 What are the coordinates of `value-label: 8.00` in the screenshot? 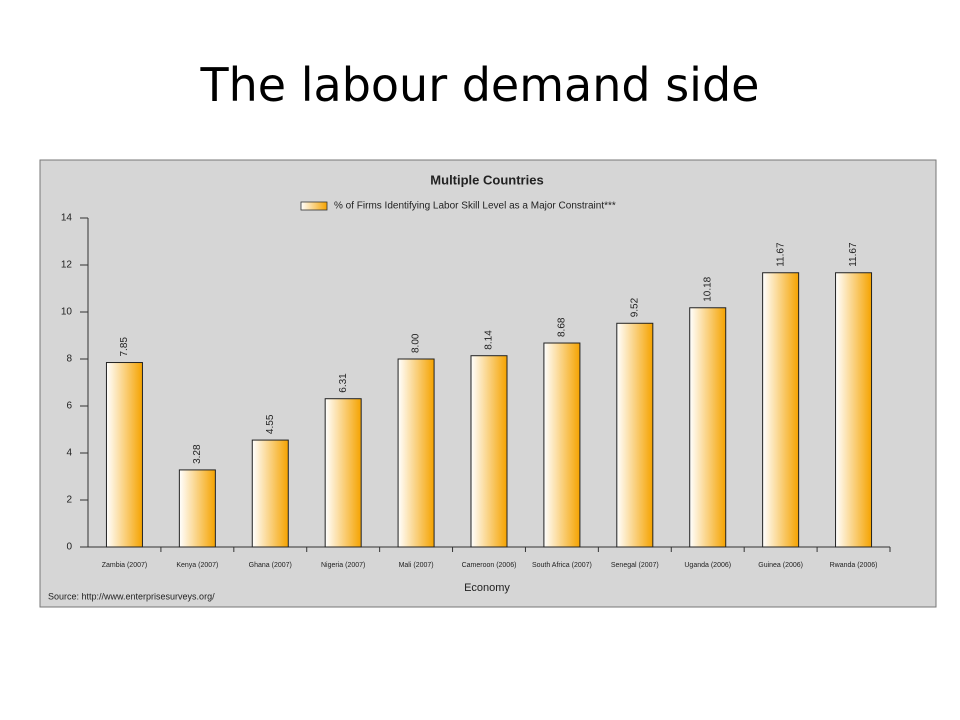 It's located at (416, 343).